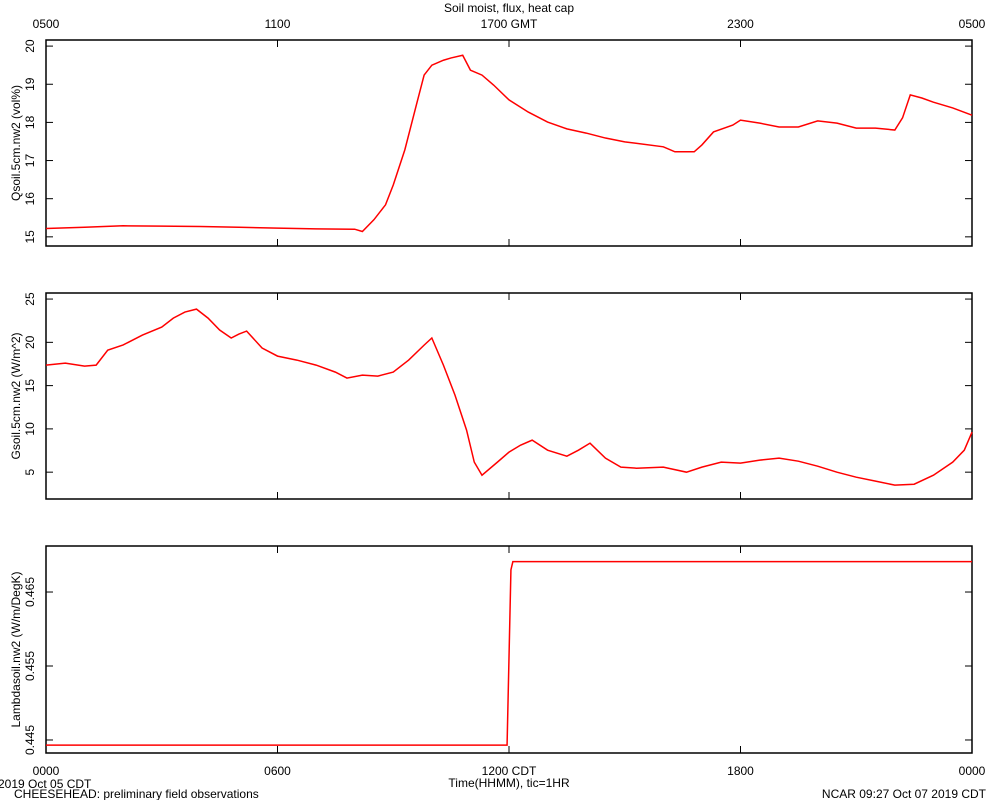  What do you see at coordinates (30, 299) in the screenshot?
I see `y-tick-label: 25` at bounding box center [30, 299].